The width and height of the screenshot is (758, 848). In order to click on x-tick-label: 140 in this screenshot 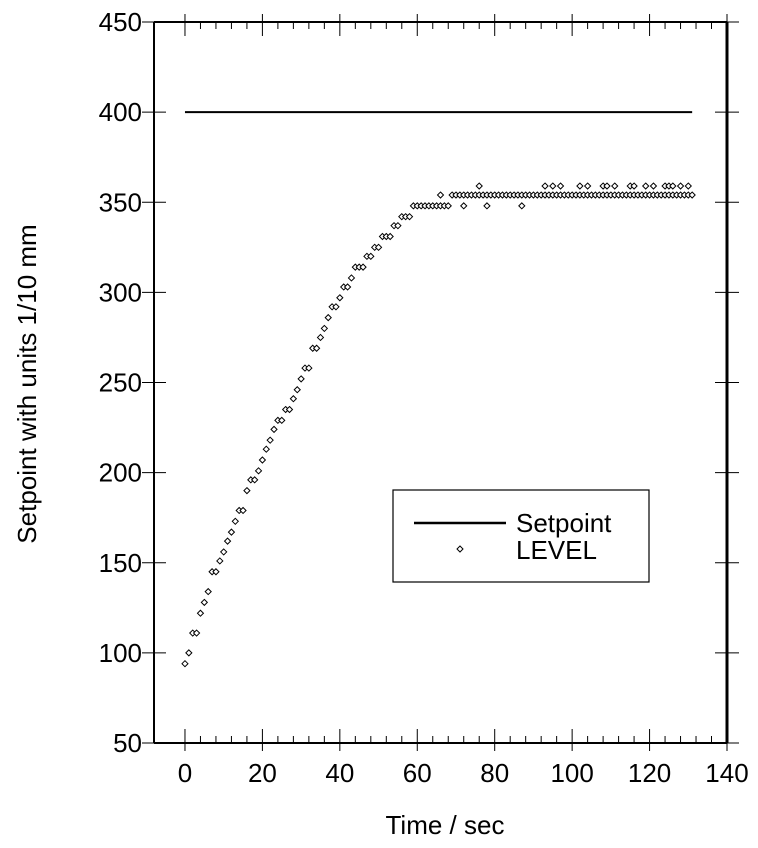, I will do `click(726, 773)`.